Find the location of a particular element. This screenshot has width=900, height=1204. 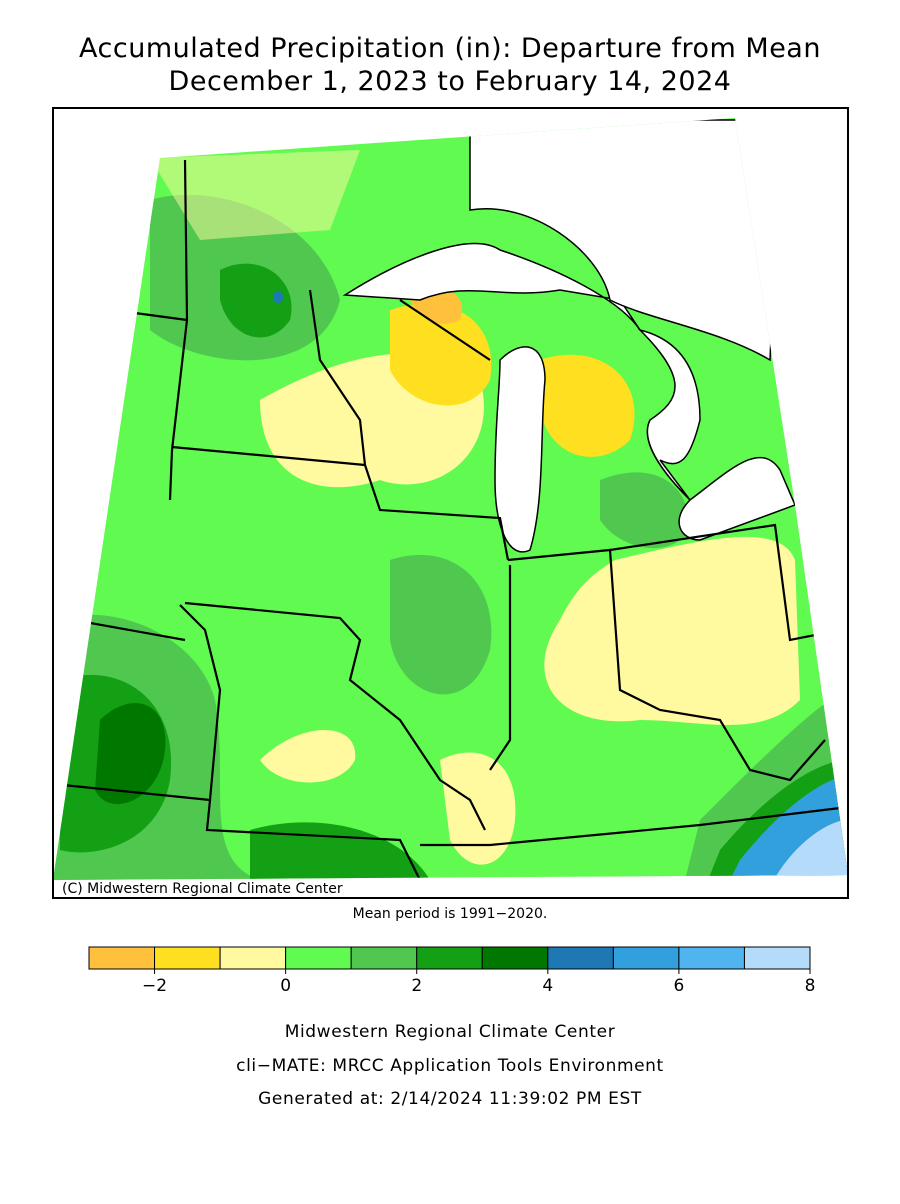

colorbar: −2 0 2 4 6 8 is located at coordinates (452, 971).